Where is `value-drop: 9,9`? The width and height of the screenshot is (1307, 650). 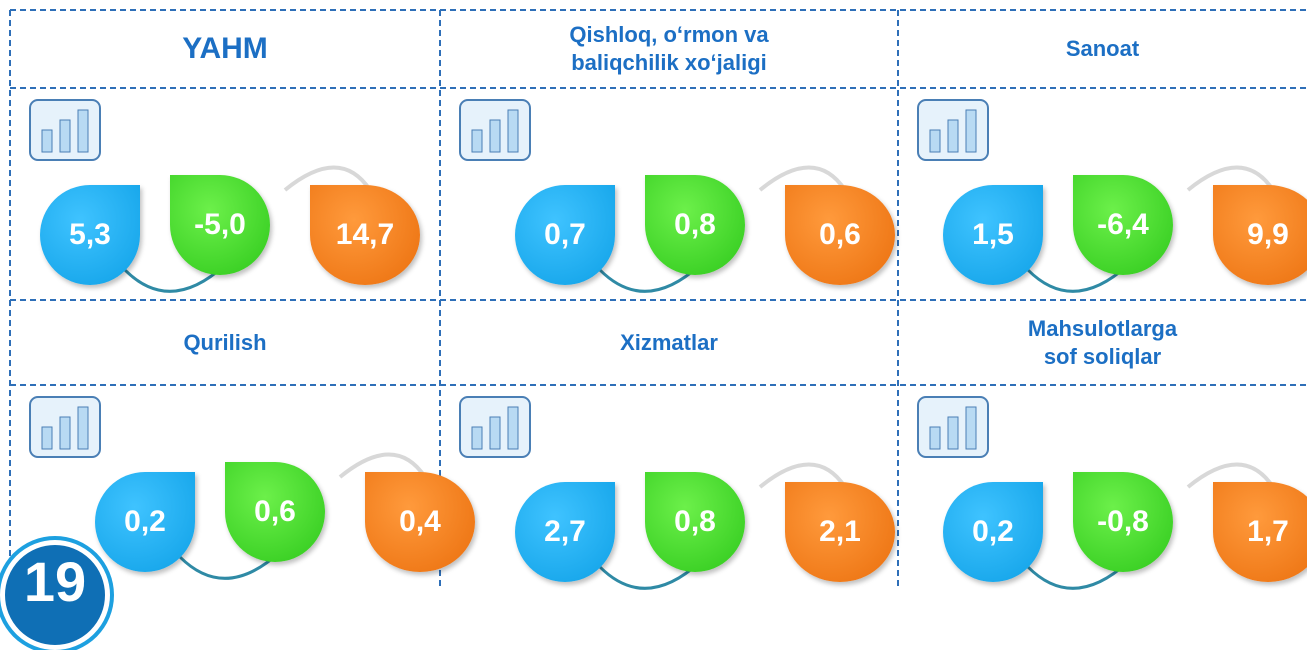
value-drop: 9,9 is located at coordinates (1260, 235).